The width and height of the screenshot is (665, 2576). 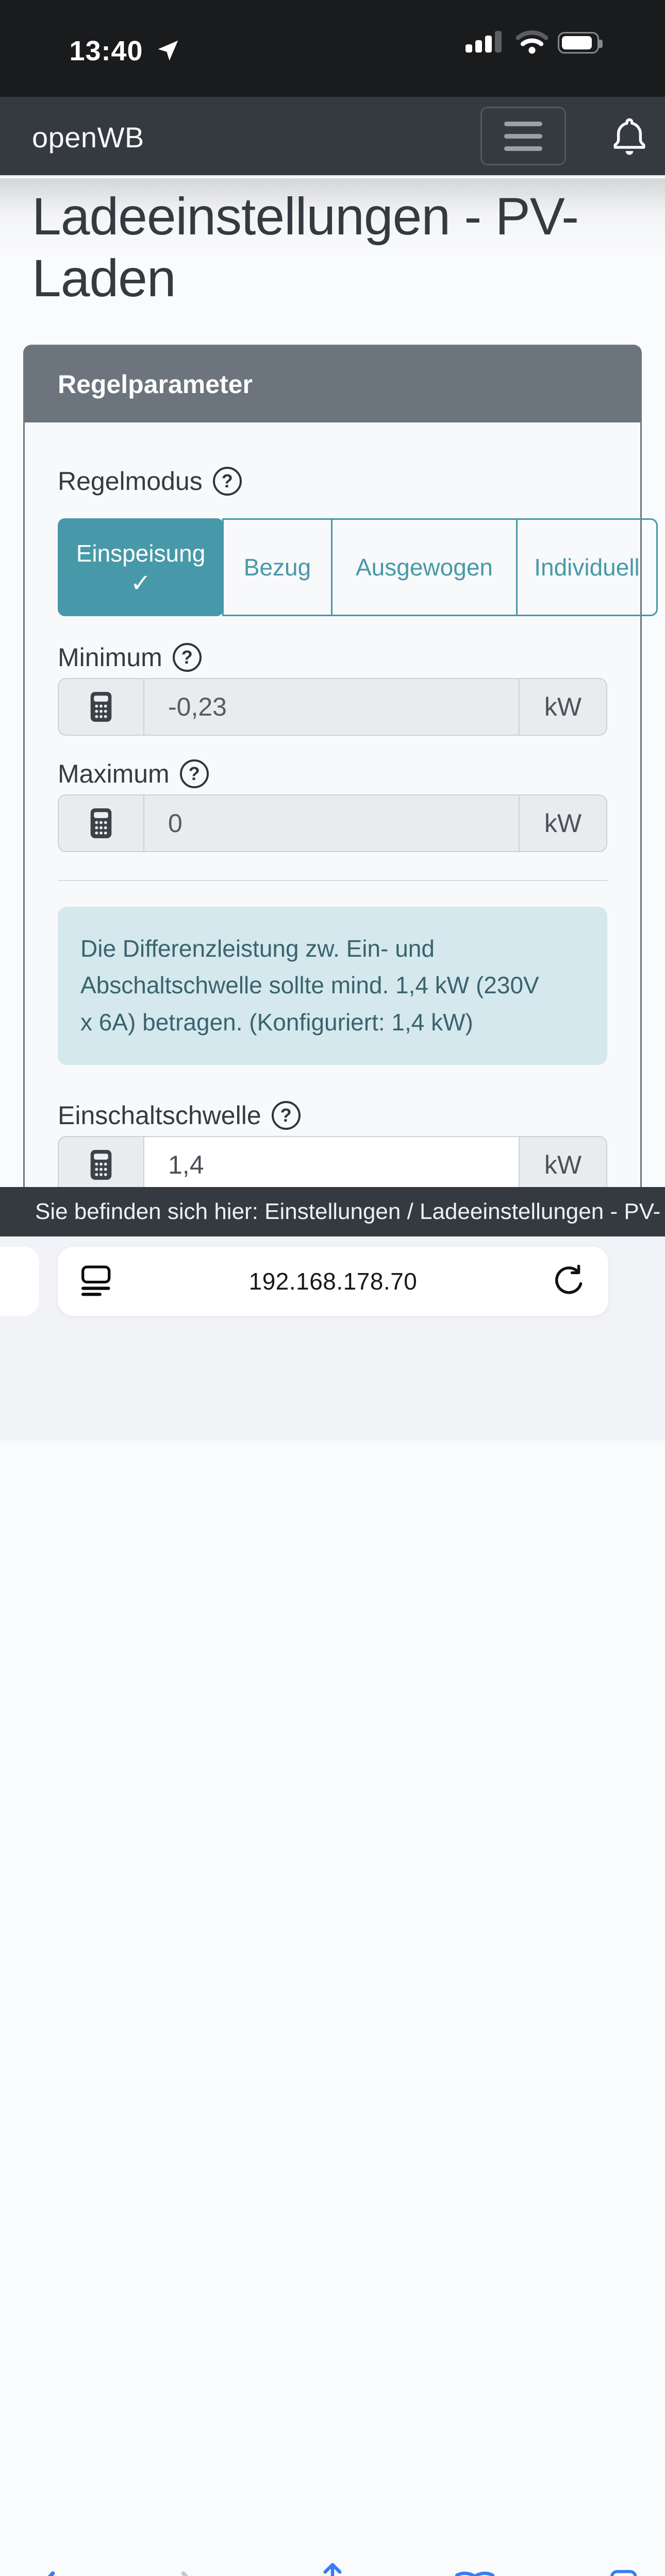 What do you see at coordinates (332, 657) in the screenshot?
I see `minimum-label-row: Minimum ?` at bounding box center [332, 657].